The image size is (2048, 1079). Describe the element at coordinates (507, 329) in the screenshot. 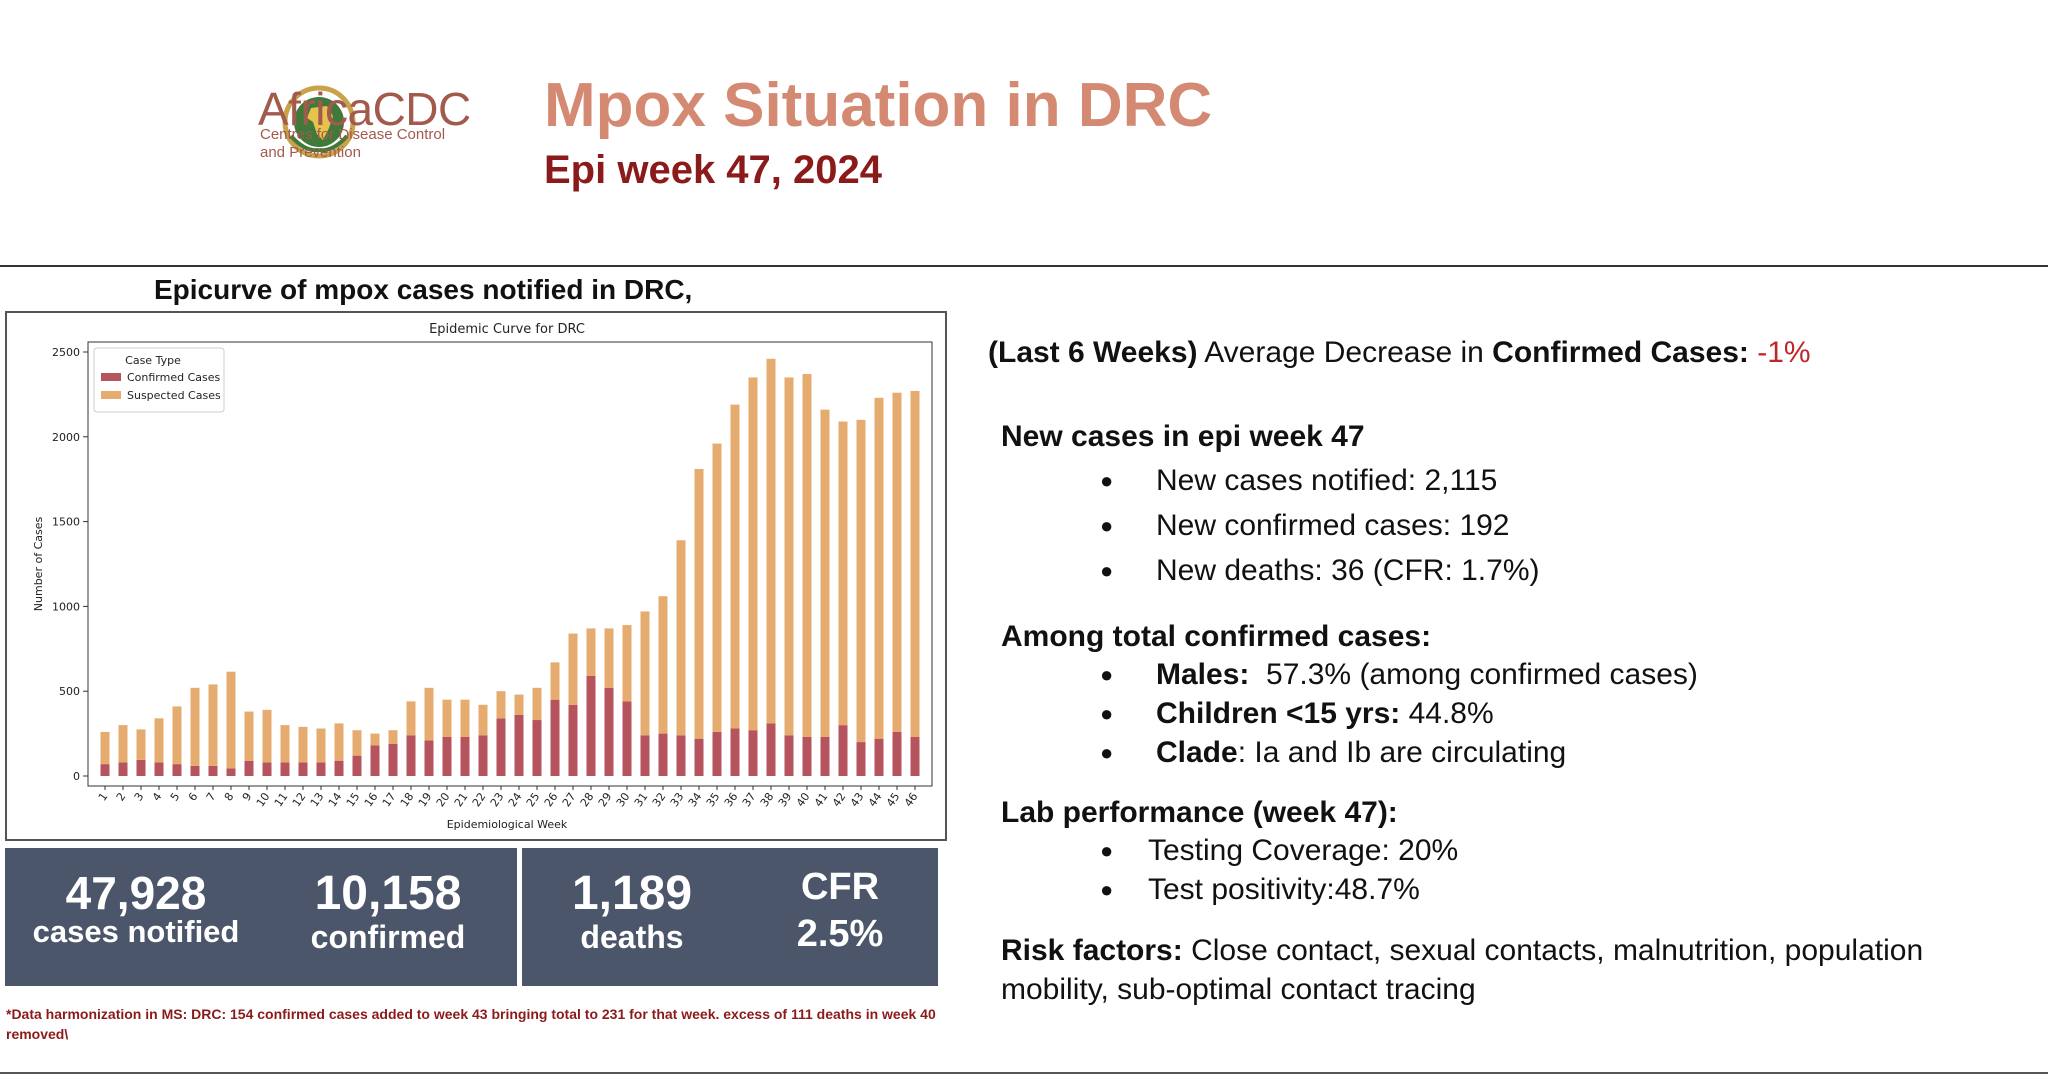

I see `chart-title: Epidemic Curve for DRC` at that location.